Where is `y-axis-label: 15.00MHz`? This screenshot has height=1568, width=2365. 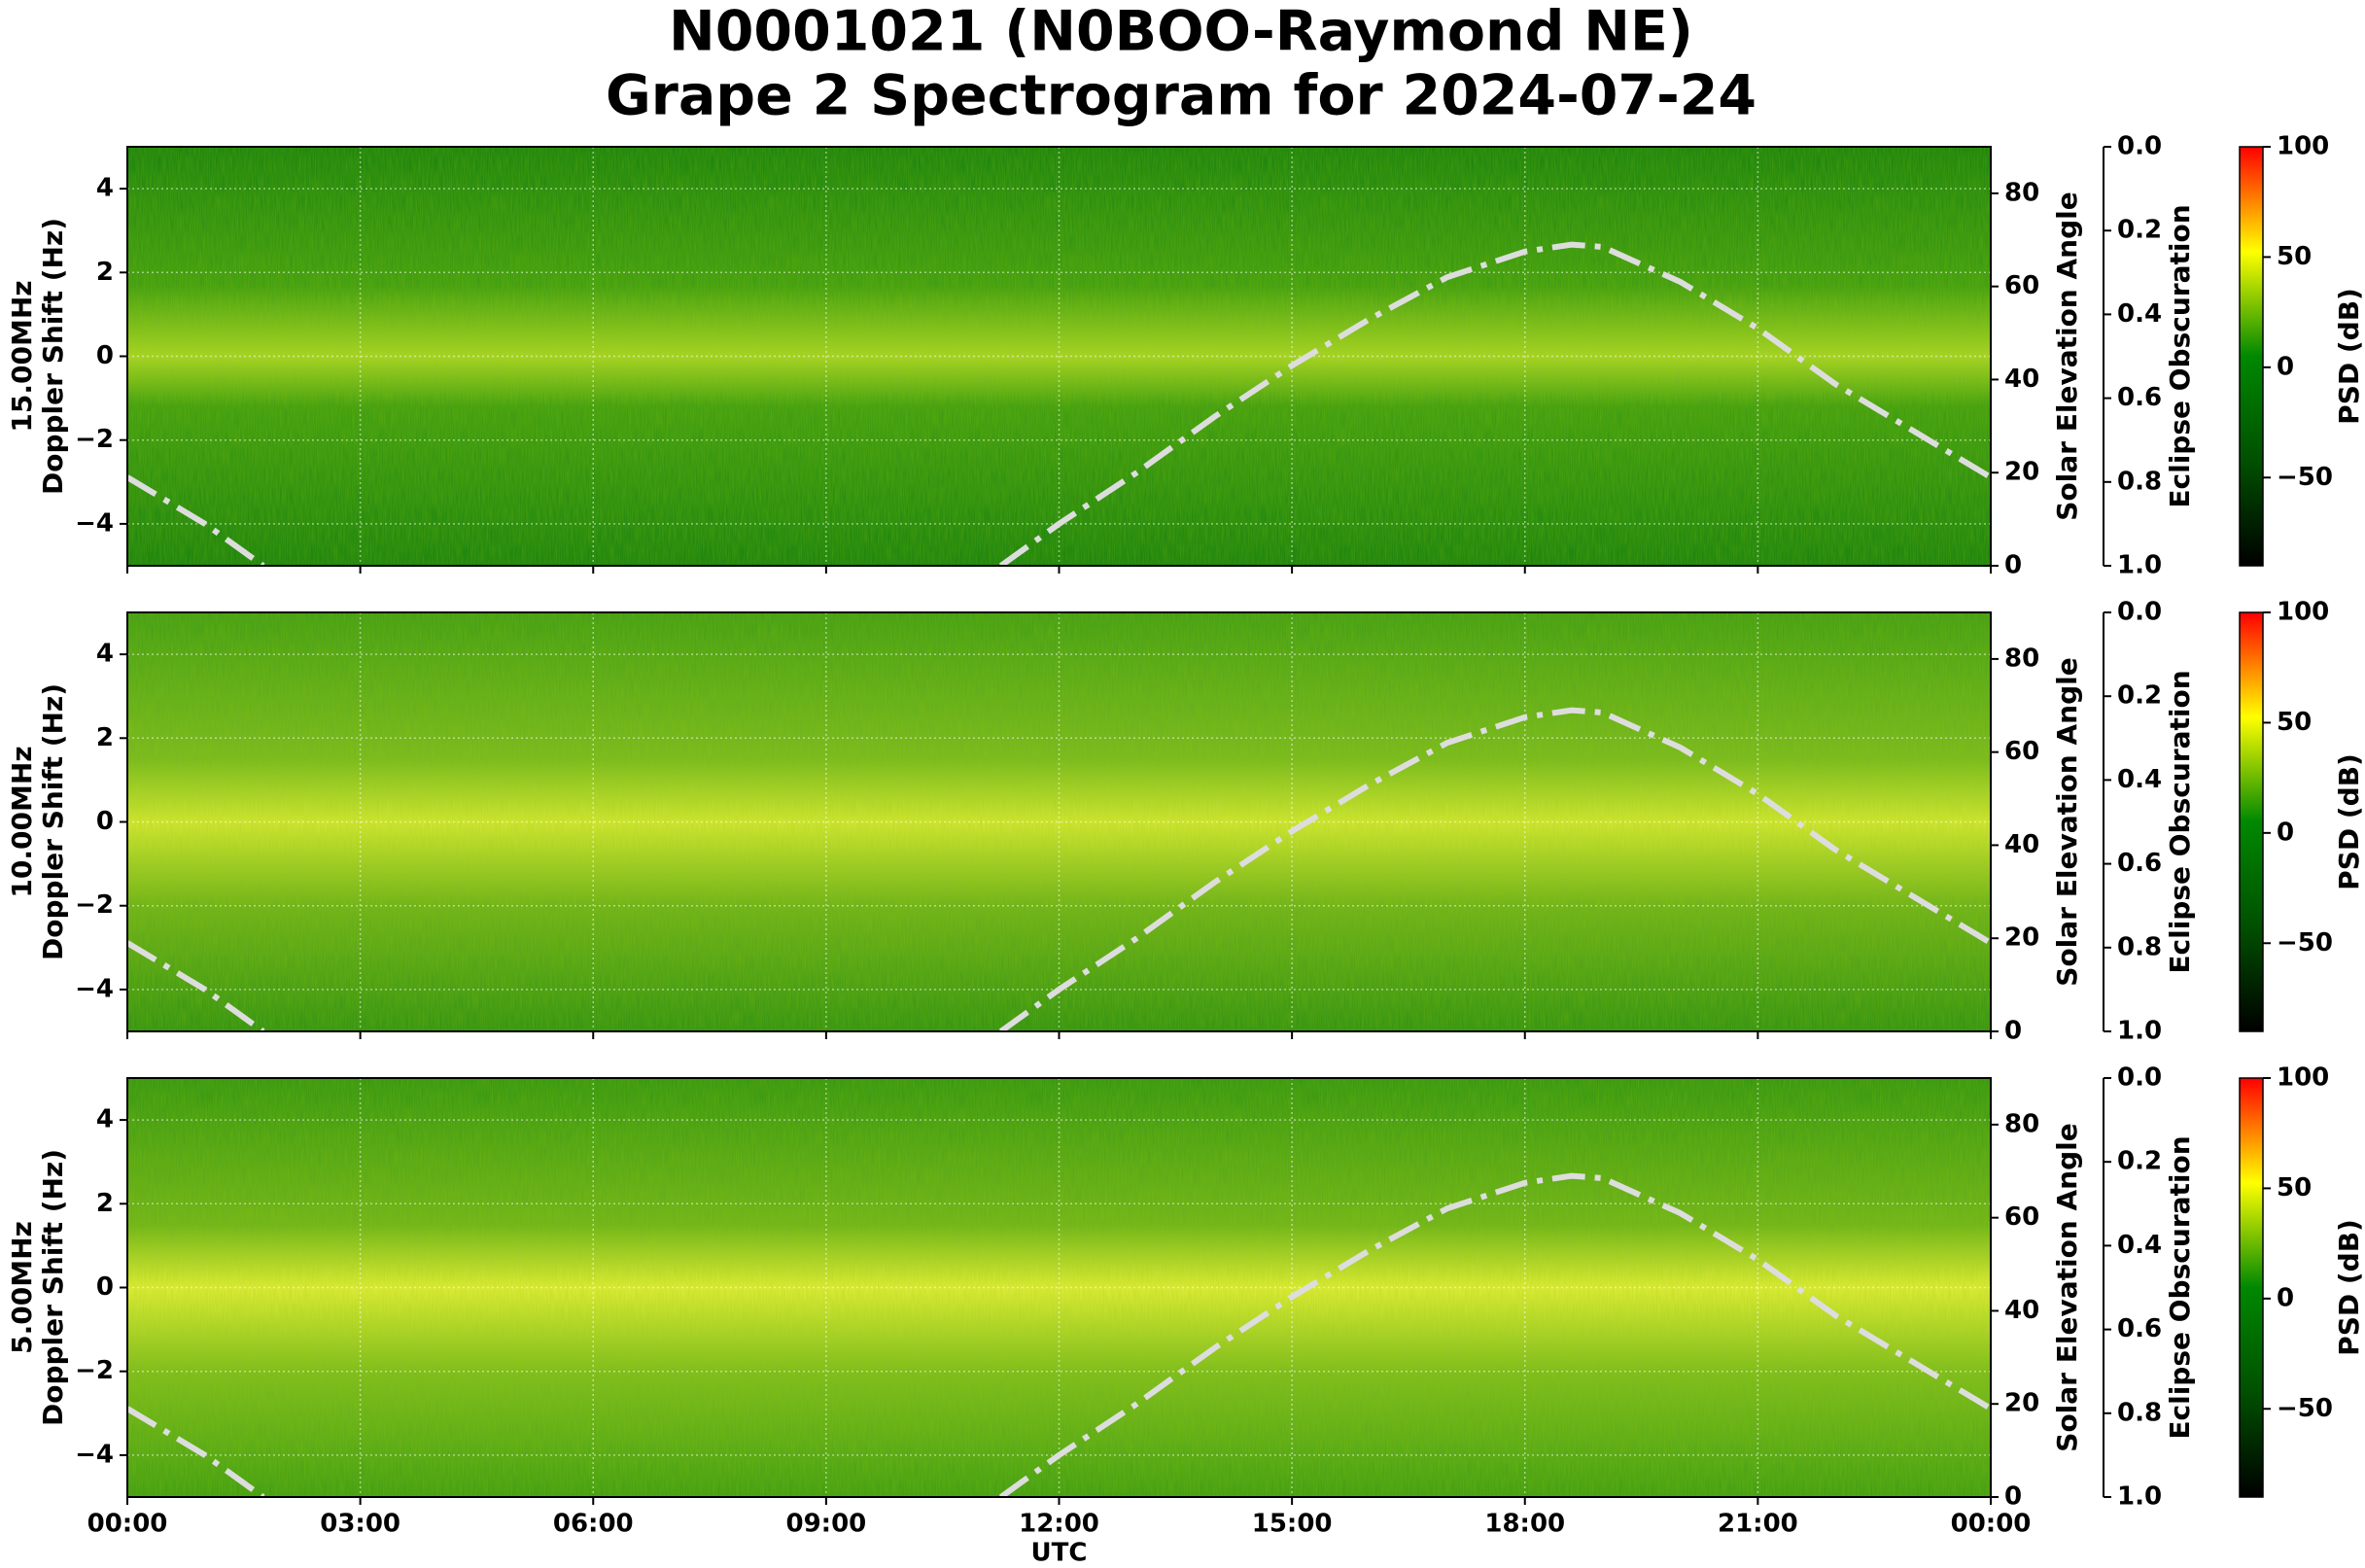
y-axis-label: 15.00MHz is located at coordinates (22, 356).